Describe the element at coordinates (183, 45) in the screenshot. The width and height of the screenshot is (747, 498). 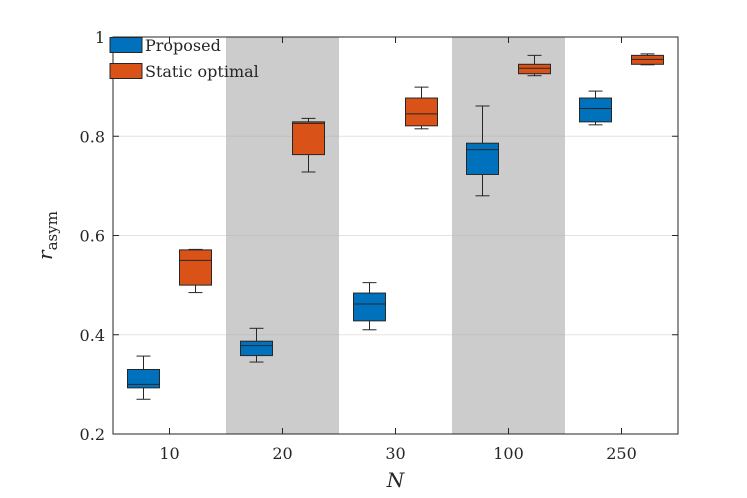
I see `legend-label-proposed: Proposed` at that location.